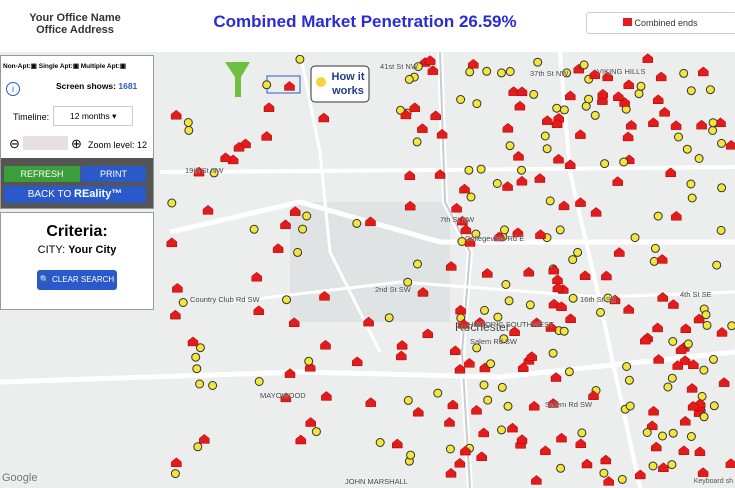 The image size is (735, 488). Describe the element at coordinates (93, 116) in the screenshot. I see `timeline-select: 12 months ▾` at that location.